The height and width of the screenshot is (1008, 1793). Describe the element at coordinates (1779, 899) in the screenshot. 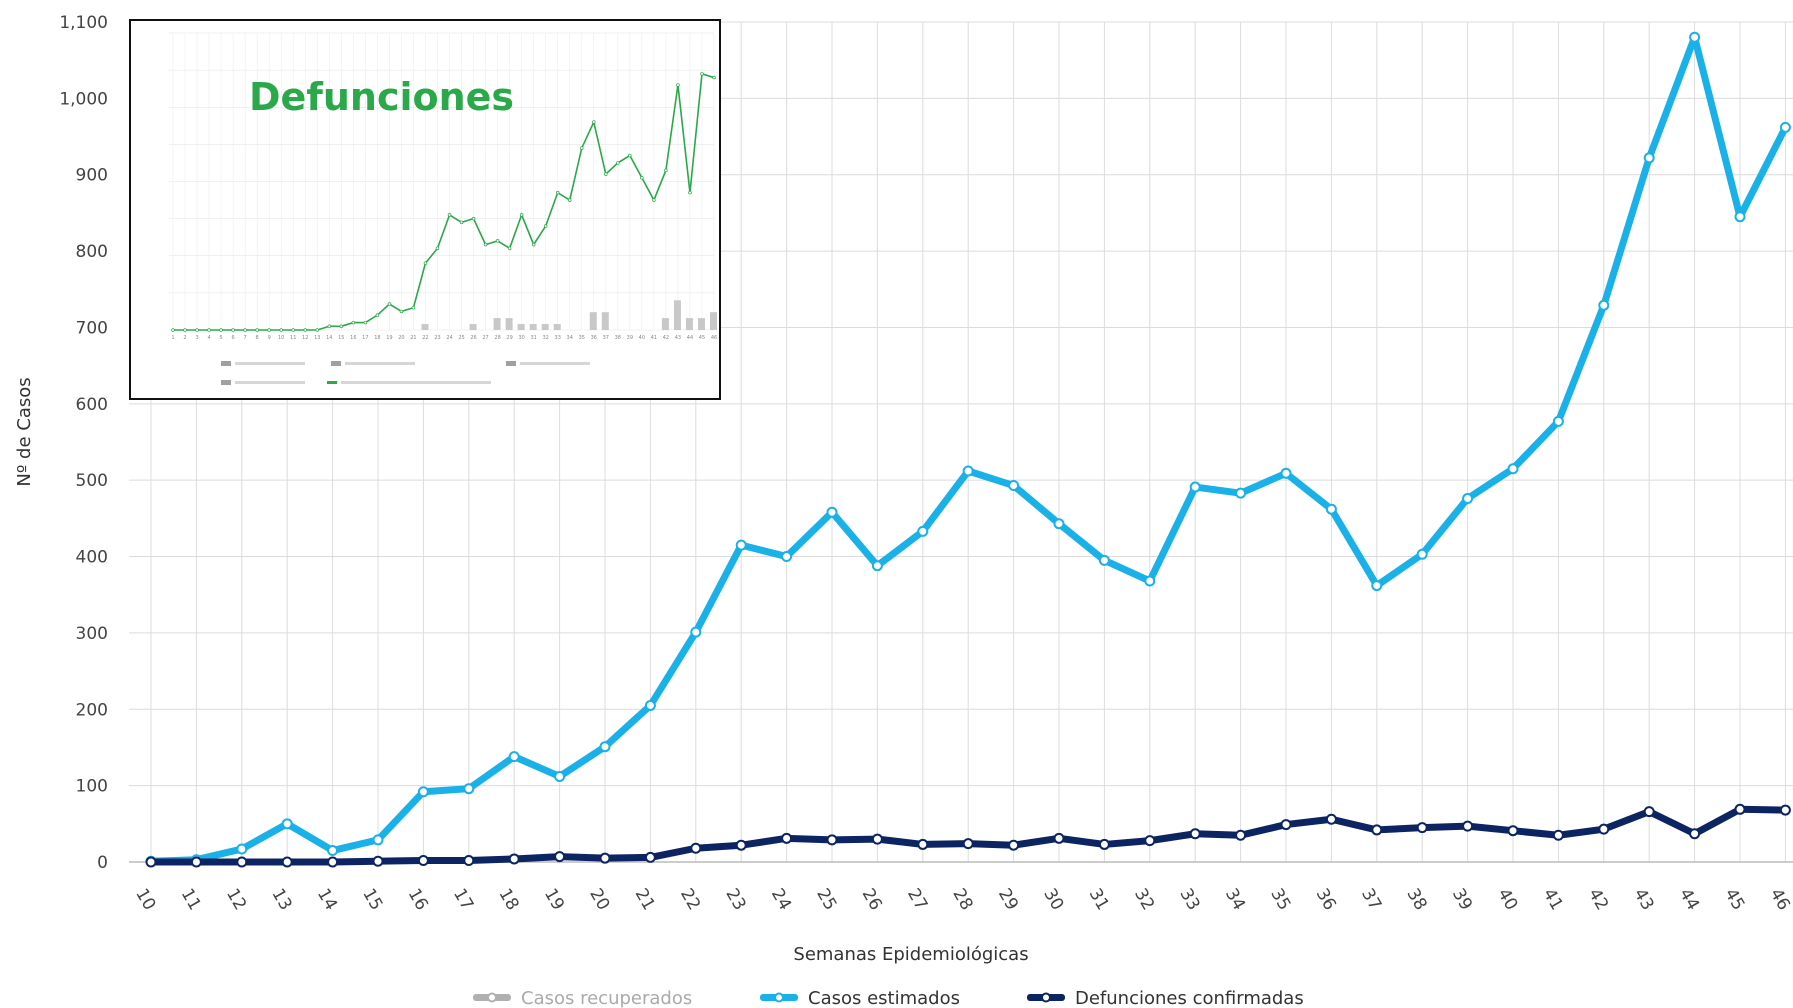

I see `x-tick-label: 46` at that location.